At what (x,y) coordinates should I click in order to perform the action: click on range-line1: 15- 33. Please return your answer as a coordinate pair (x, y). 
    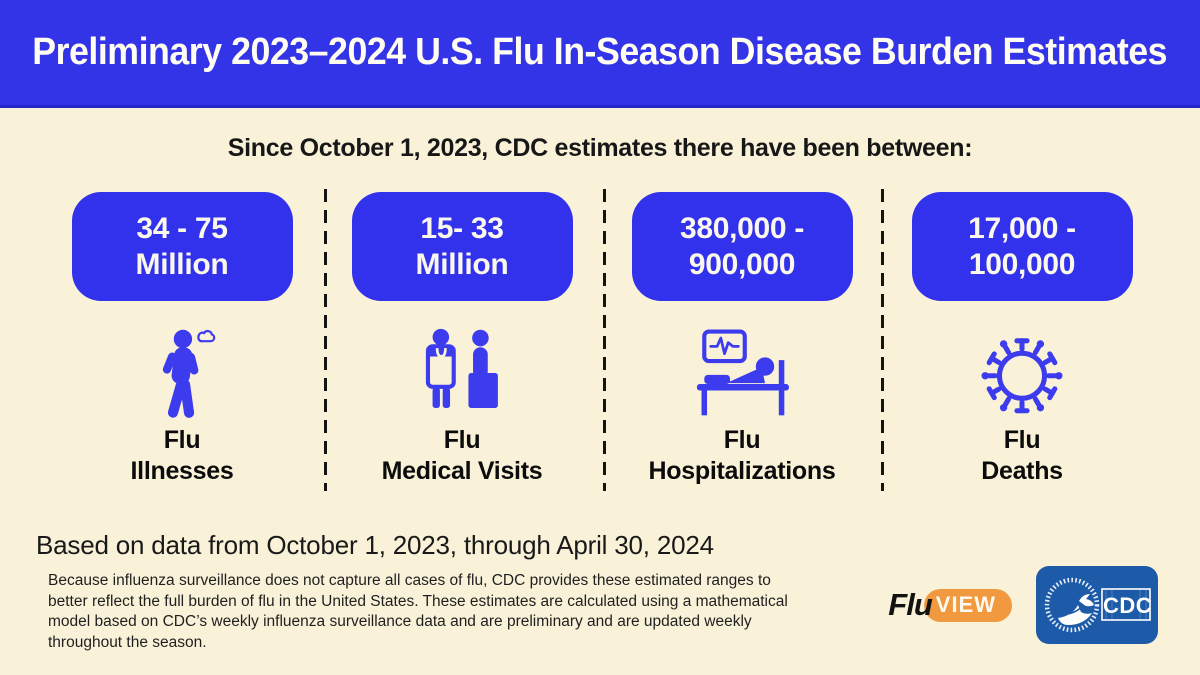
    Looking at the image, I should click on (462, 228).